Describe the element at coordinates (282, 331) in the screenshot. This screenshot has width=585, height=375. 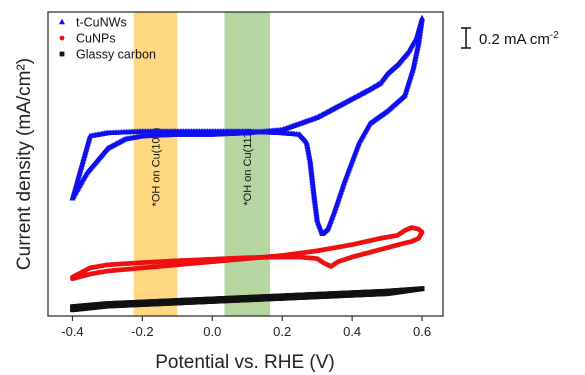
I see `x-tick-label: 0.2` at that location.